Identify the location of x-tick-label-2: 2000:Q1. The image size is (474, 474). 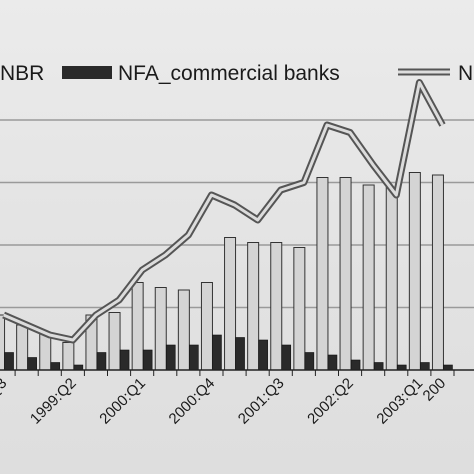
(122, 401).